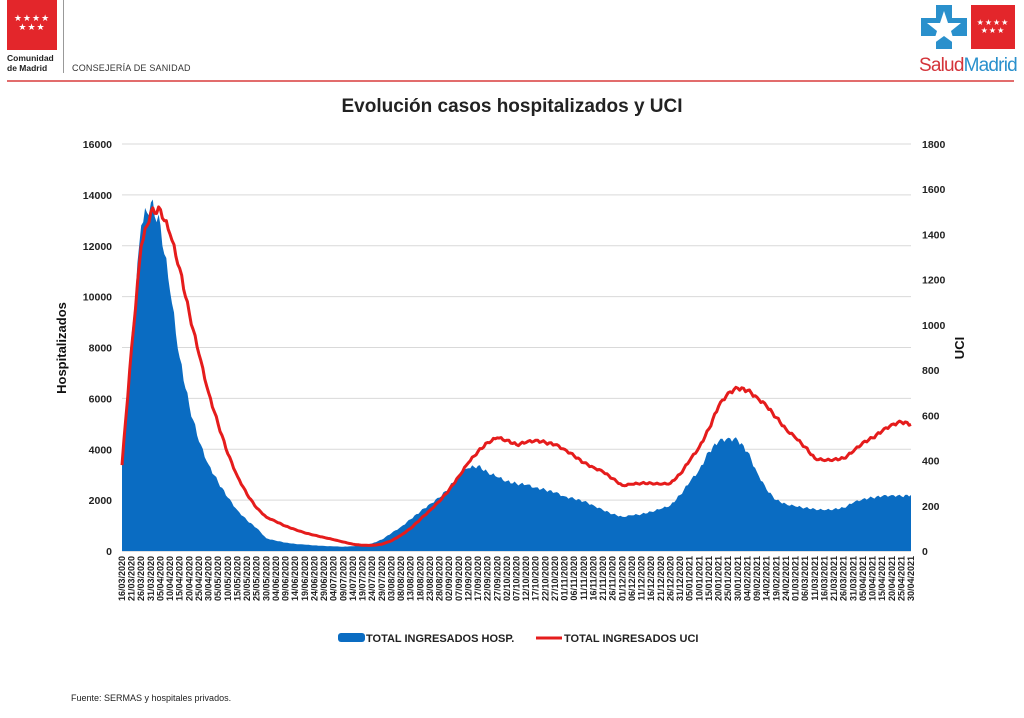  What do you see at coordinates (276, 578) in the screenshot?
I see `x-tick-label: 04/06/2020` at bounding box center [276, 578].